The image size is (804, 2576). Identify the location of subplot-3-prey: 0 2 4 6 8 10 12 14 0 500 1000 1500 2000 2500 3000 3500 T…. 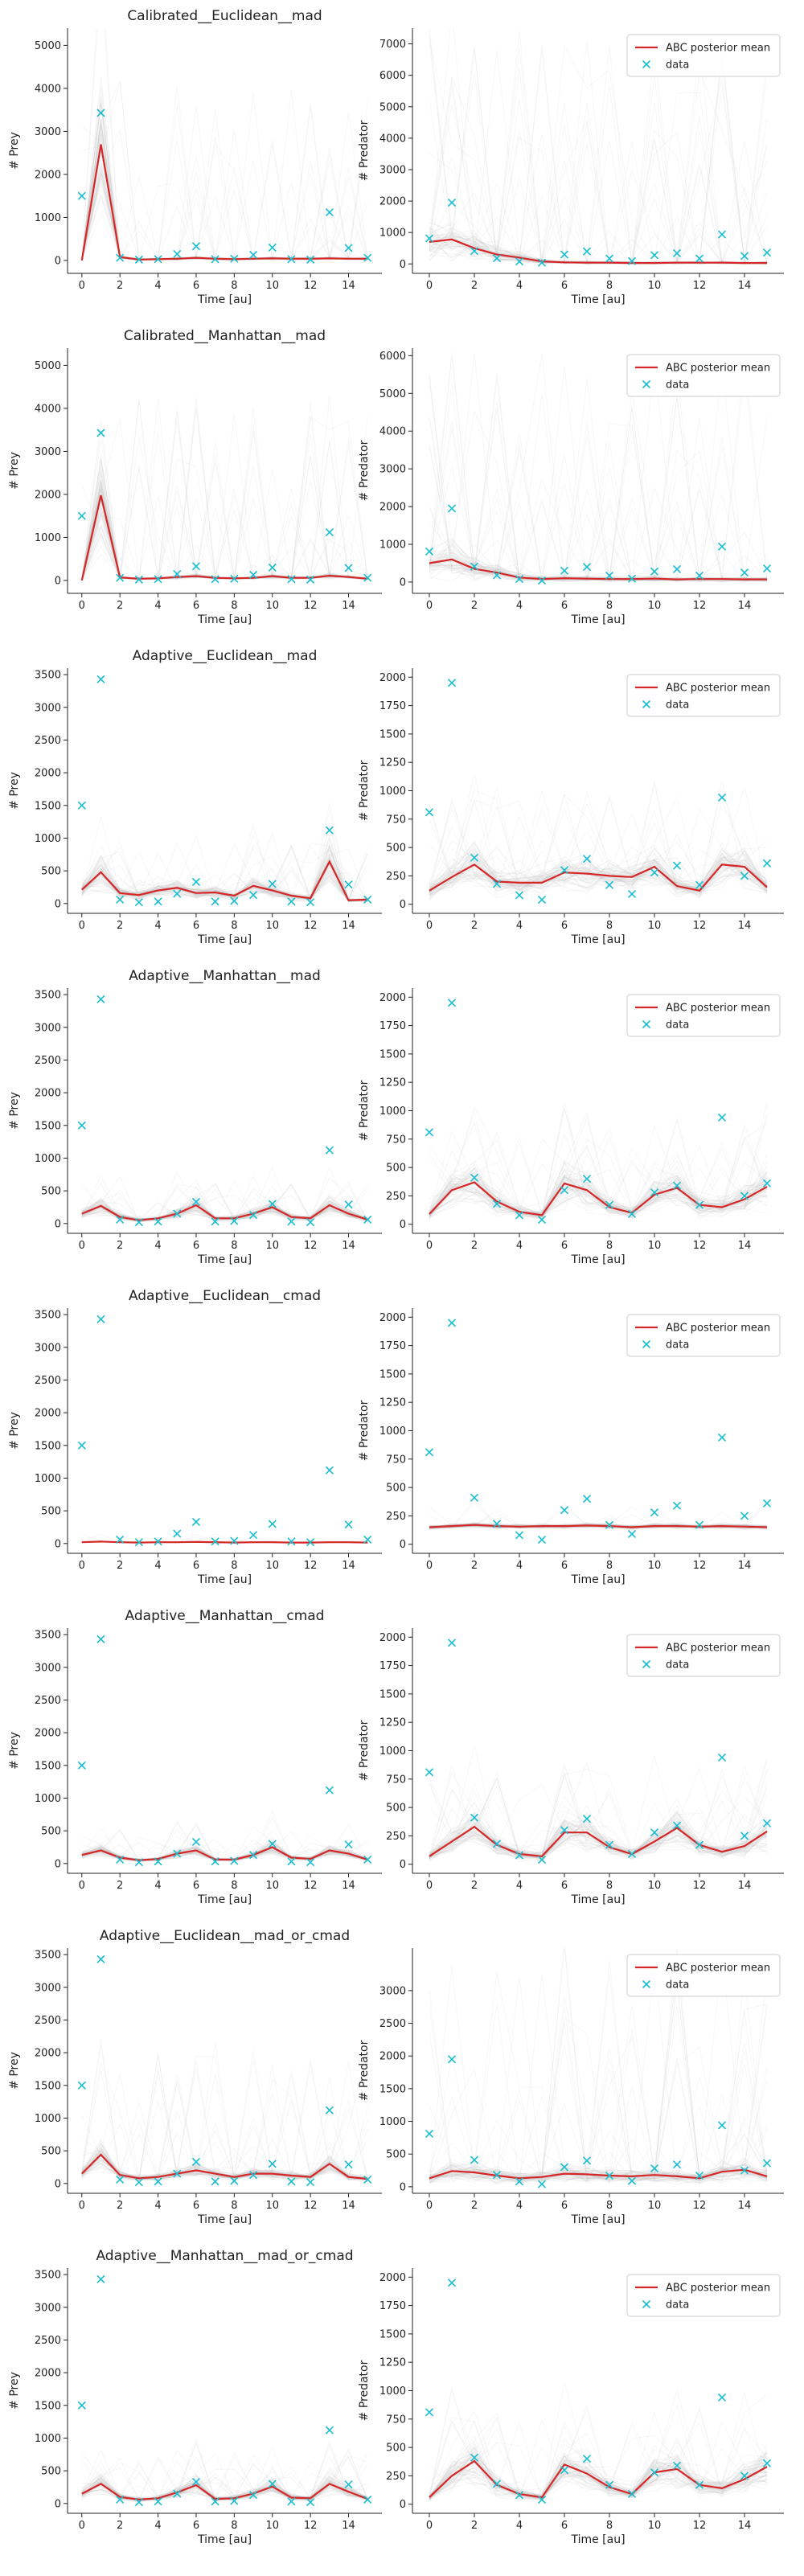
(195, 1117).